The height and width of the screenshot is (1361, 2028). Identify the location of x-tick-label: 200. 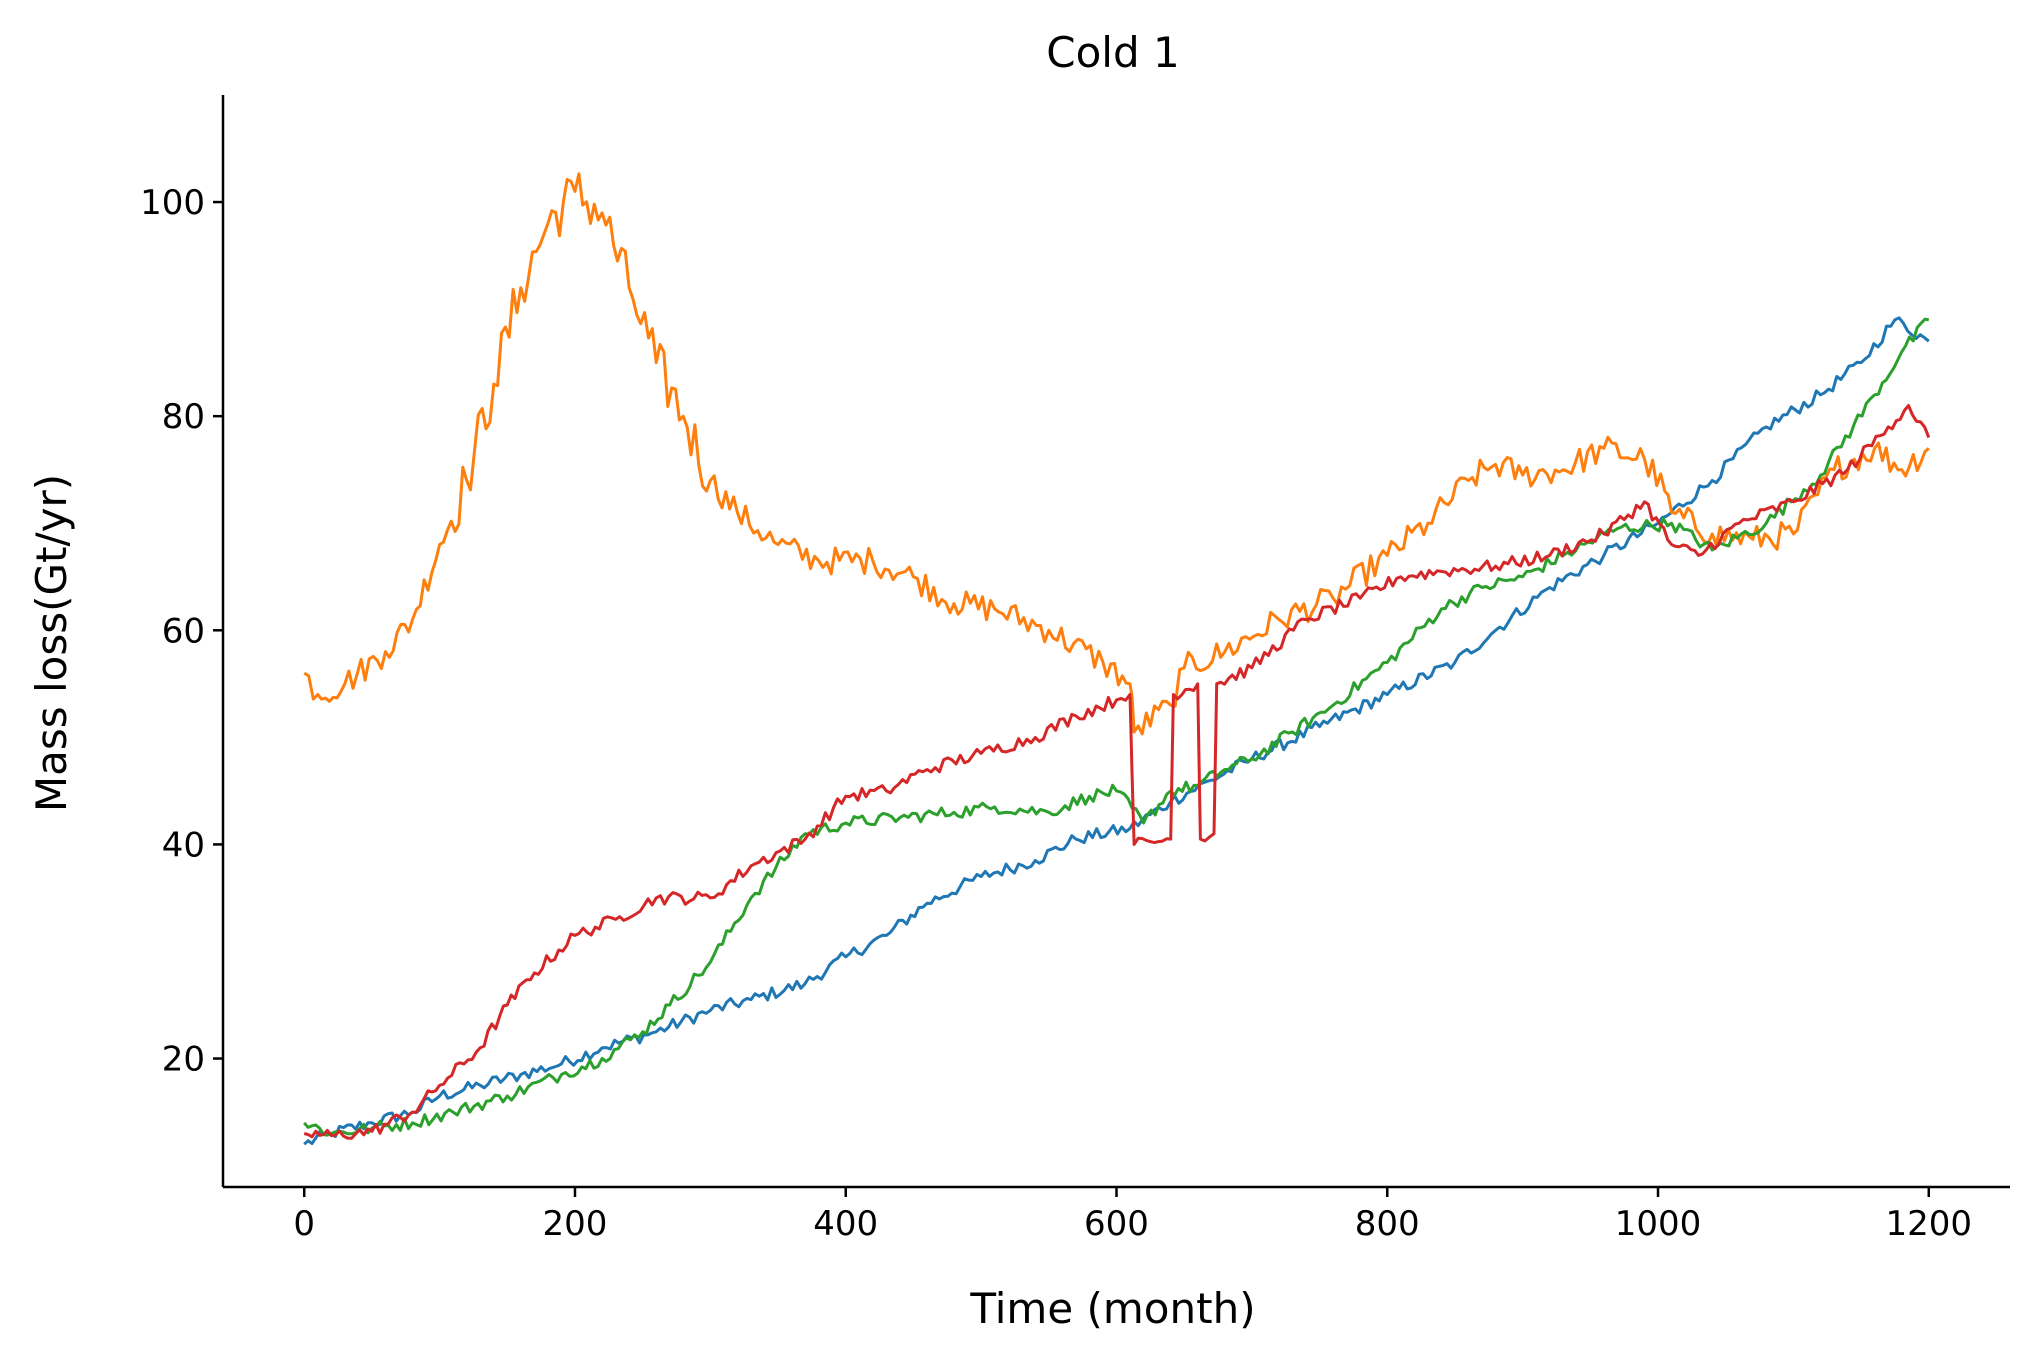
(575, 1224).